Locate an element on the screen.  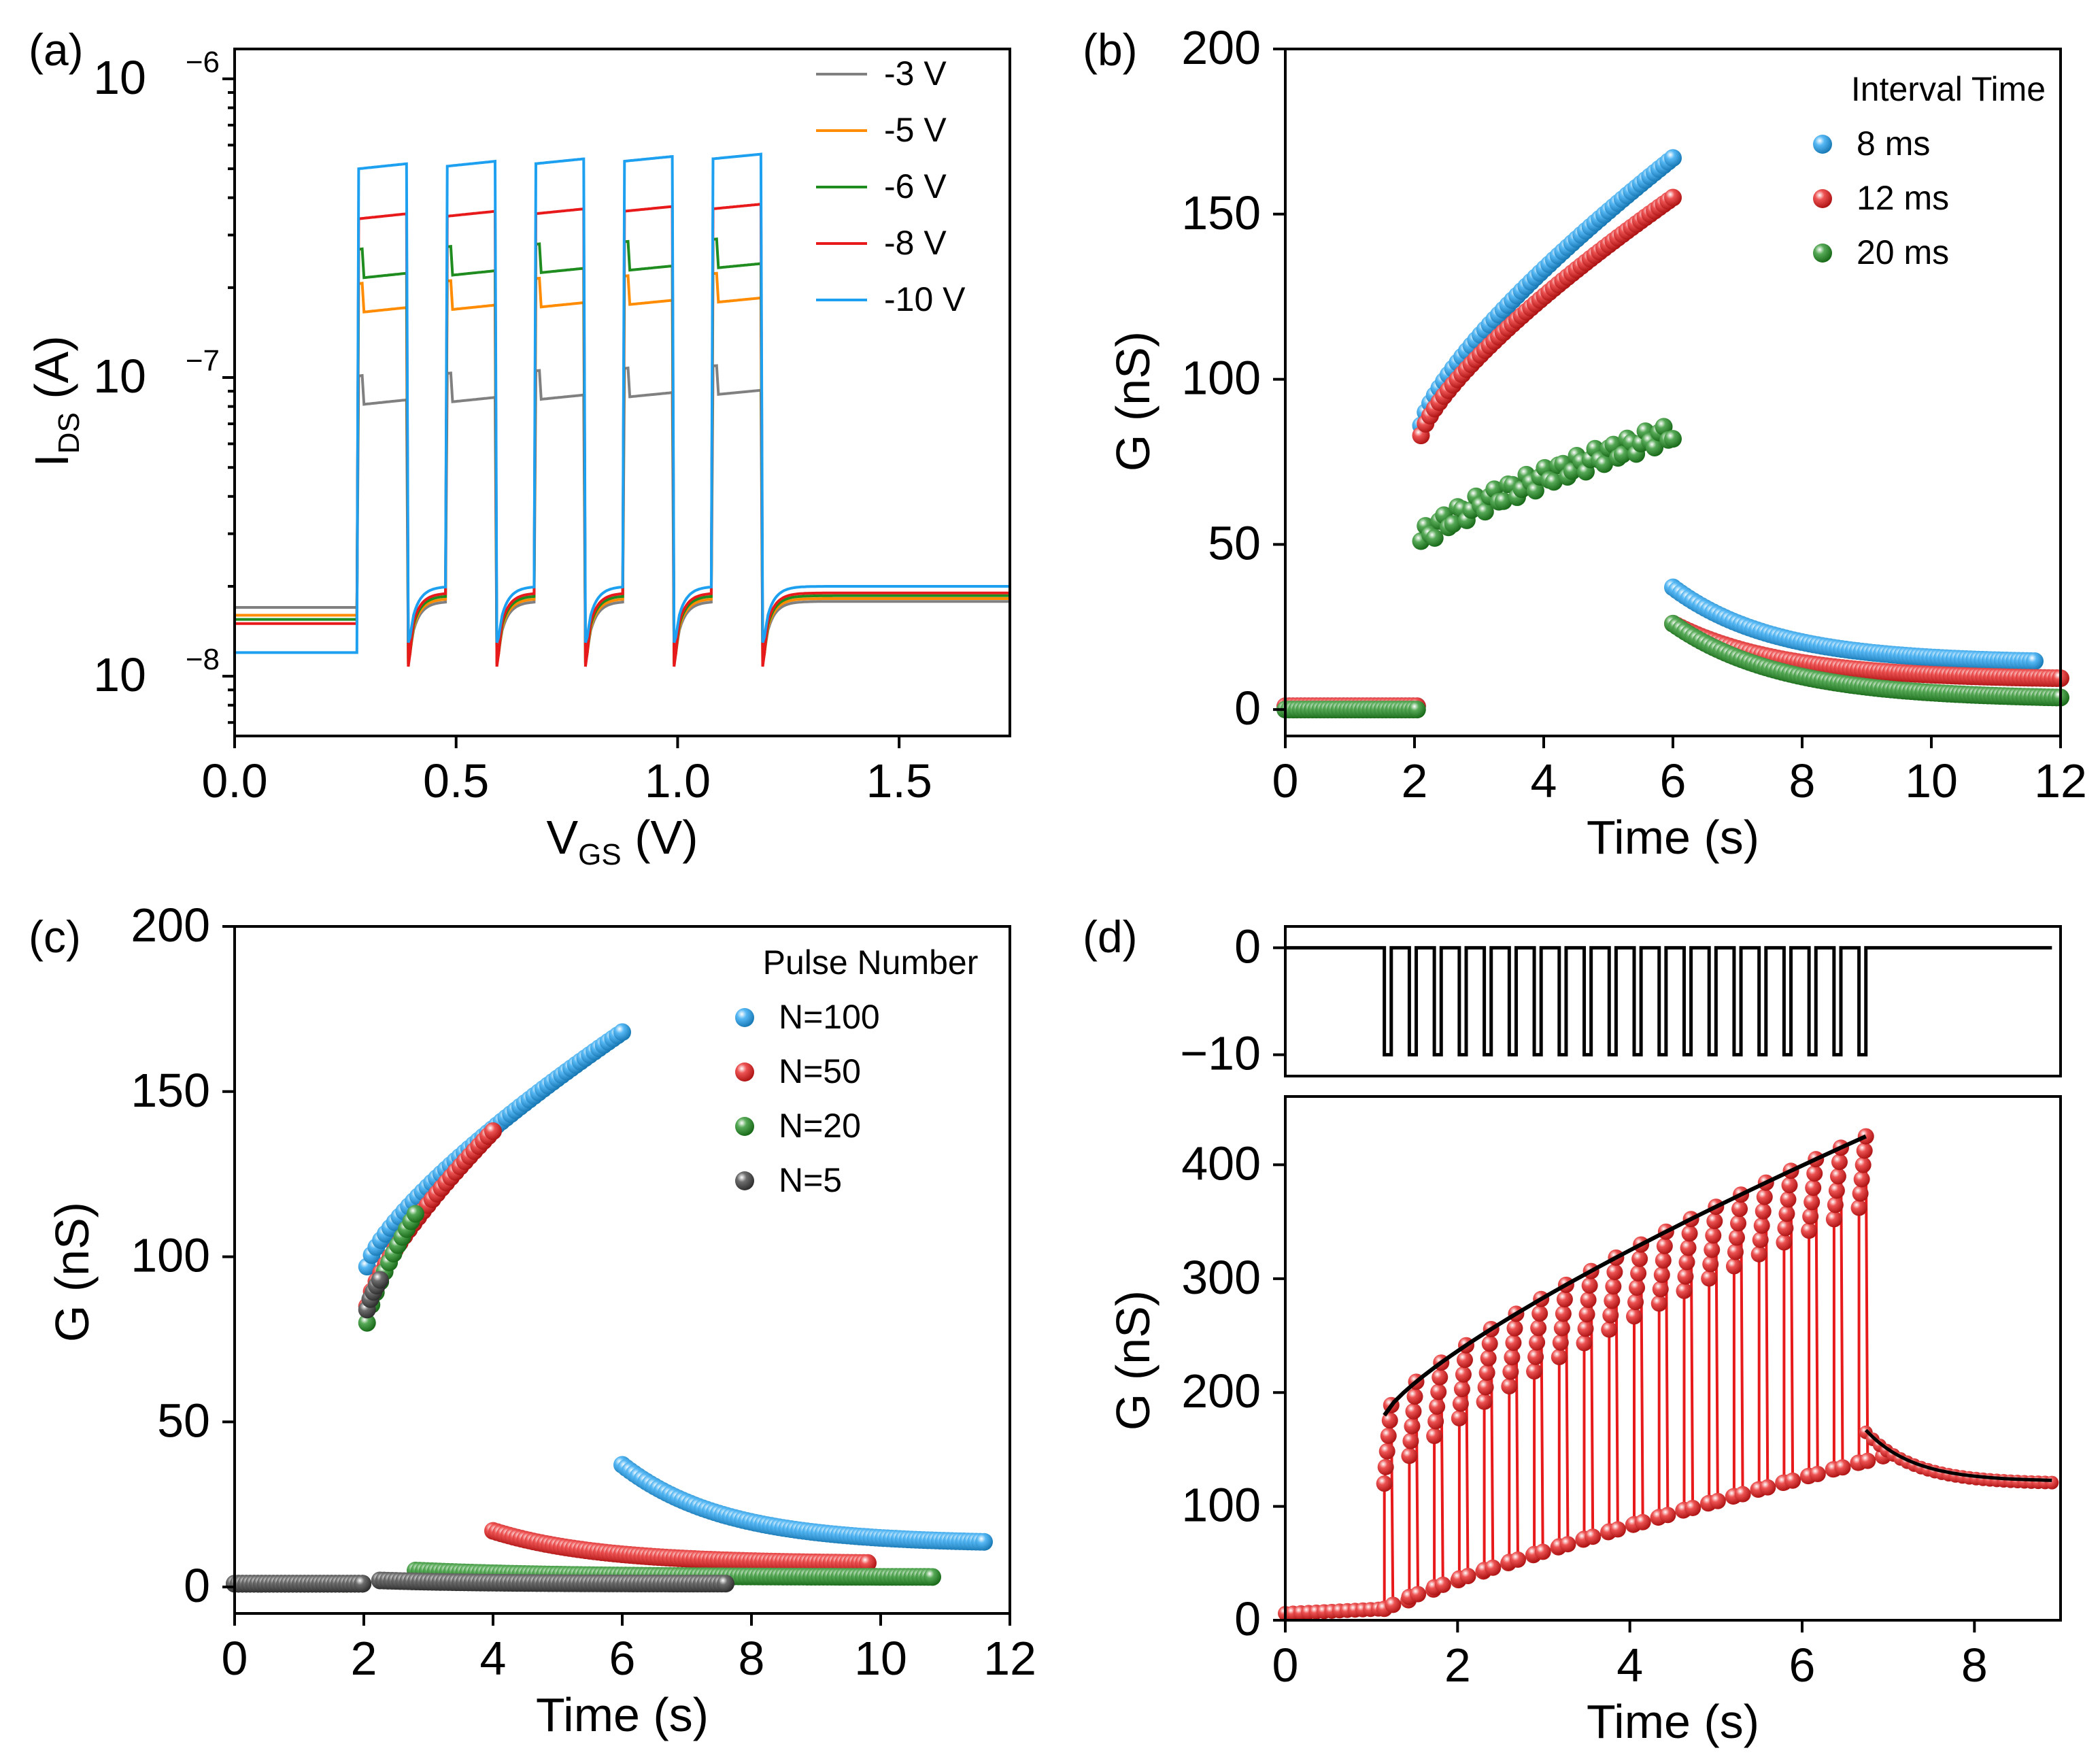
chart-a-ytick-label: 10 −8 is located at coordinates (156, 672).